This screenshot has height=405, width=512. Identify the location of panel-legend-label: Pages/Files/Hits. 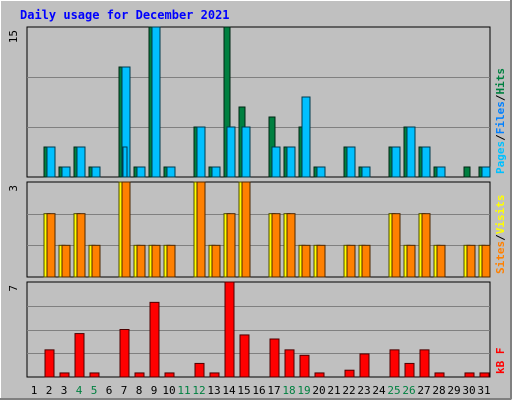
(500, 121).